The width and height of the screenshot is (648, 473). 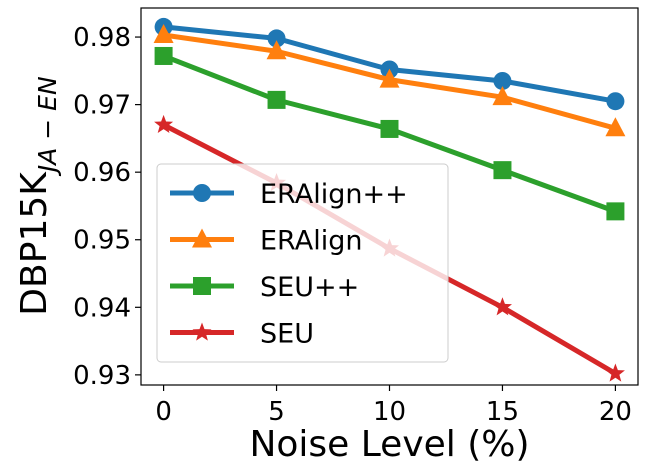 What do you see at coordinates (309, 287) in the screenshot?
I see `legend-label-seu-plus-plus: SEU++` at bounding box center [309, 287].